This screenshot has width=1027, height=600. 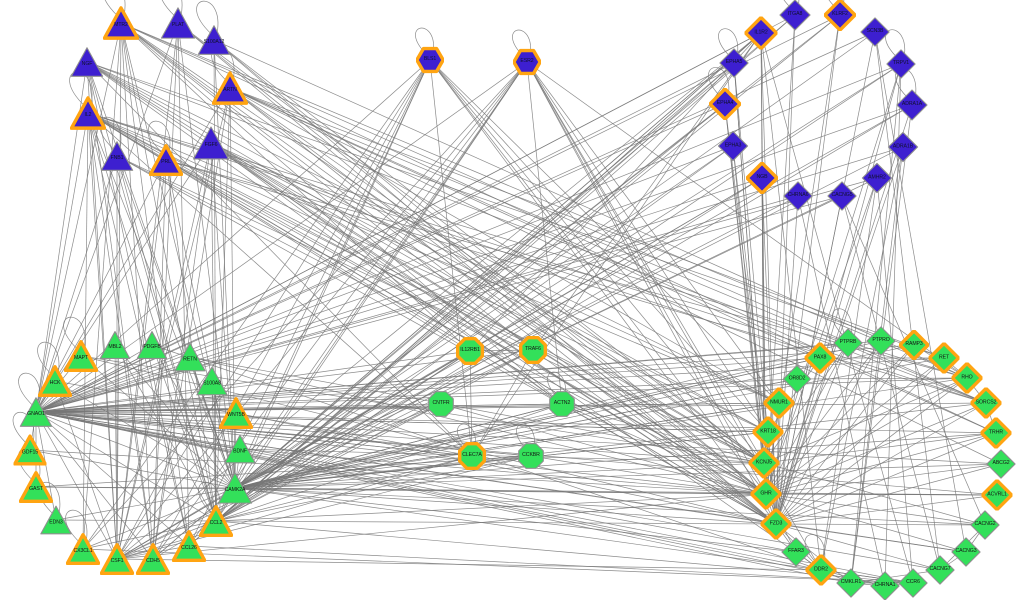 I want to click on node-s100a8: S100A8, so click(x=212, y=381).